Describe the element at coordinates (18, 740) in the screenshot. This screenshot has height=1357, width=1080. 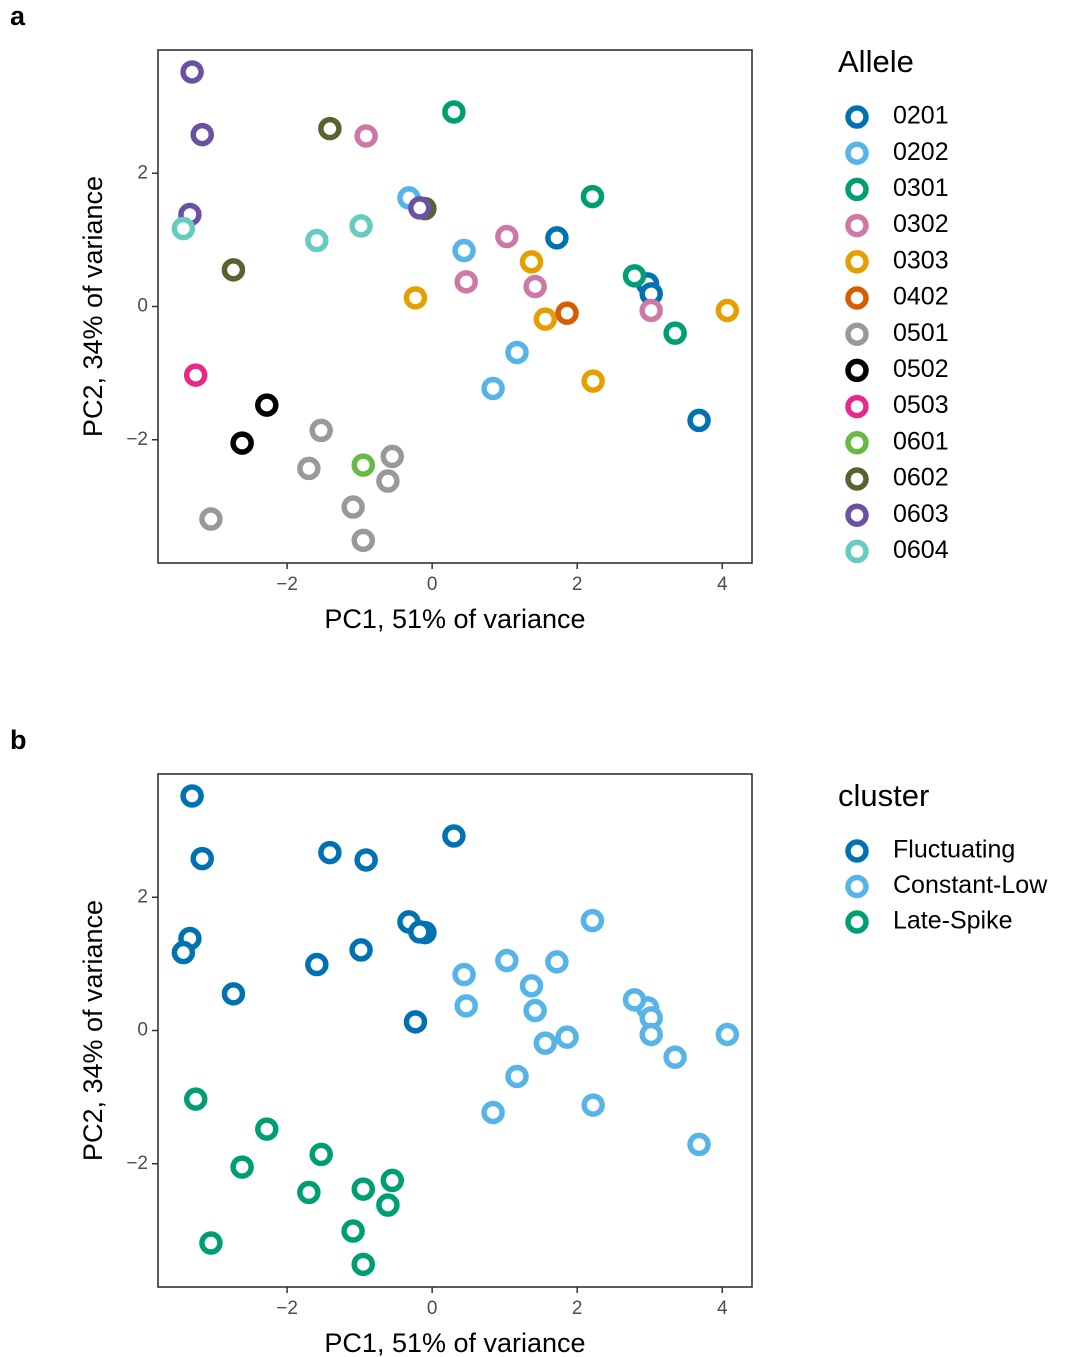
I see `panel-label: b` at that location.